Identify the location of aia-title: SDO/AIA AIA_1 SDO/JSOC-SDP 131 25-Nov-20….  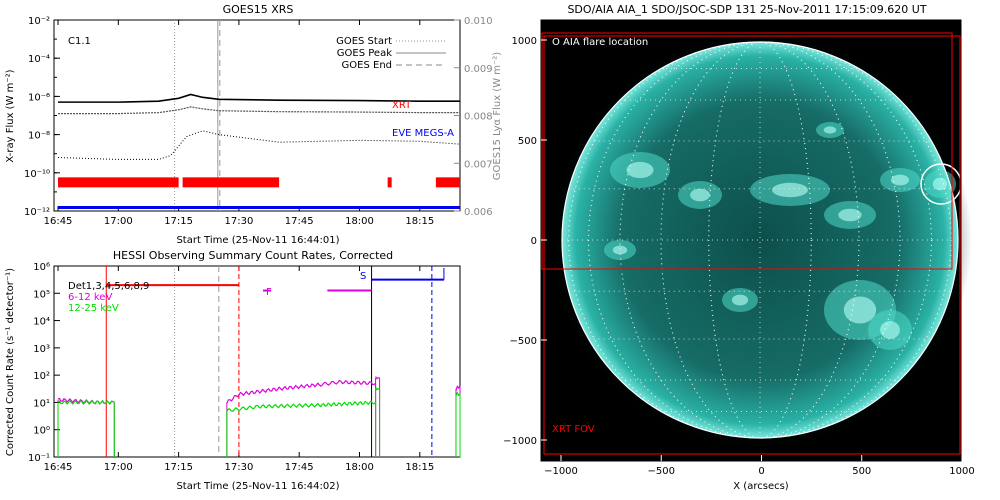
(746, 9).